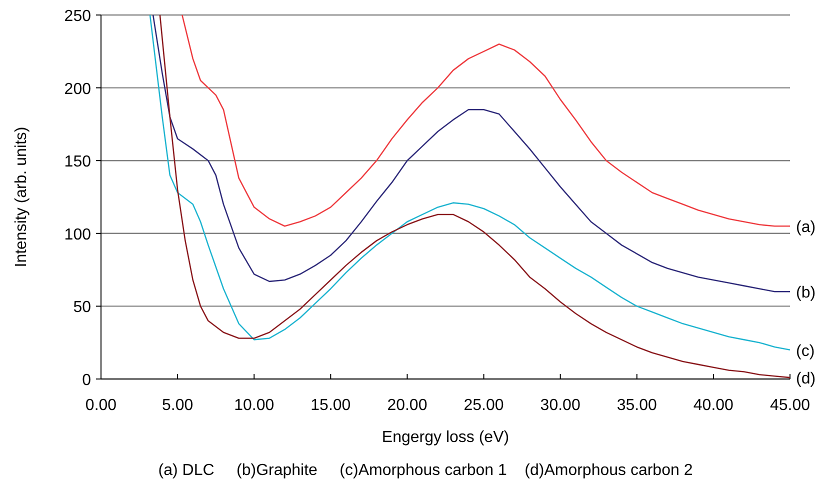 Image resolution: width=822 pixels, height=487 pixels. Describe the element at coordinates (78, 162) in the screenshot. I see `y-tick-label: 150` at that location.